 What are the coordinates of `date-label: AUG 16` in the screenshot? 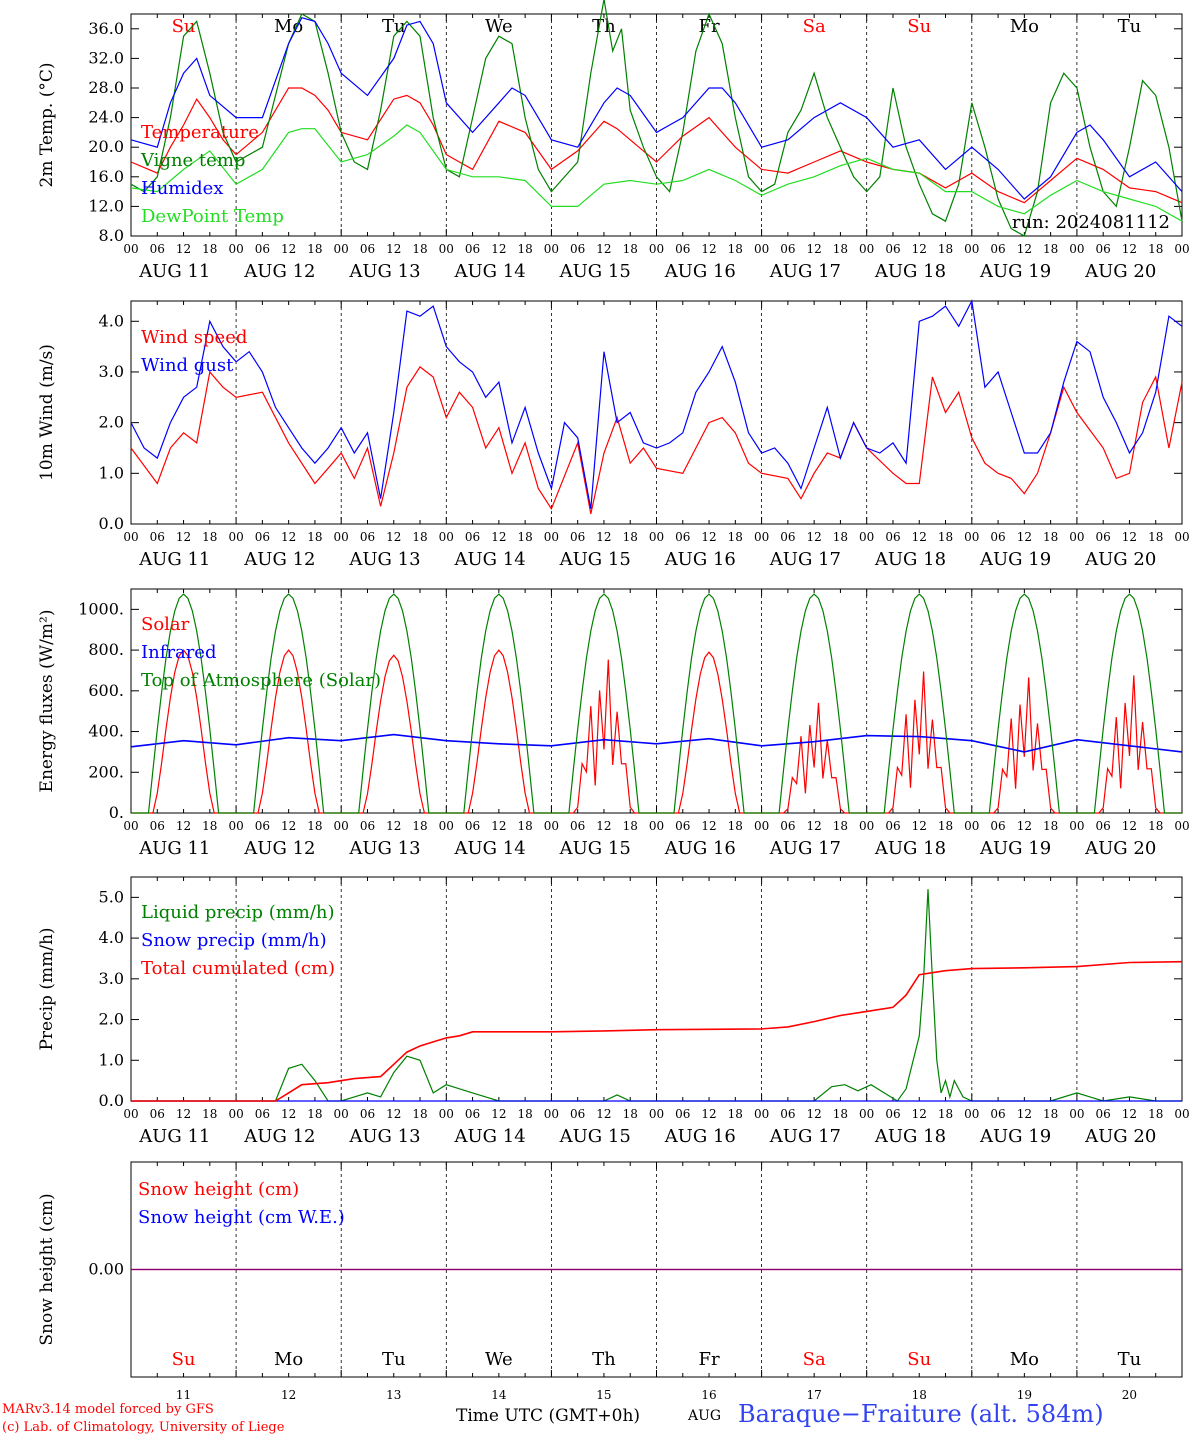 It's located at (700, 848).